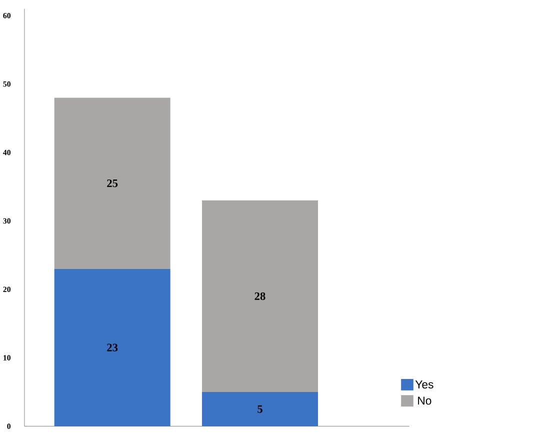  I want to click on legend-label: Yes, so click(424, 384).